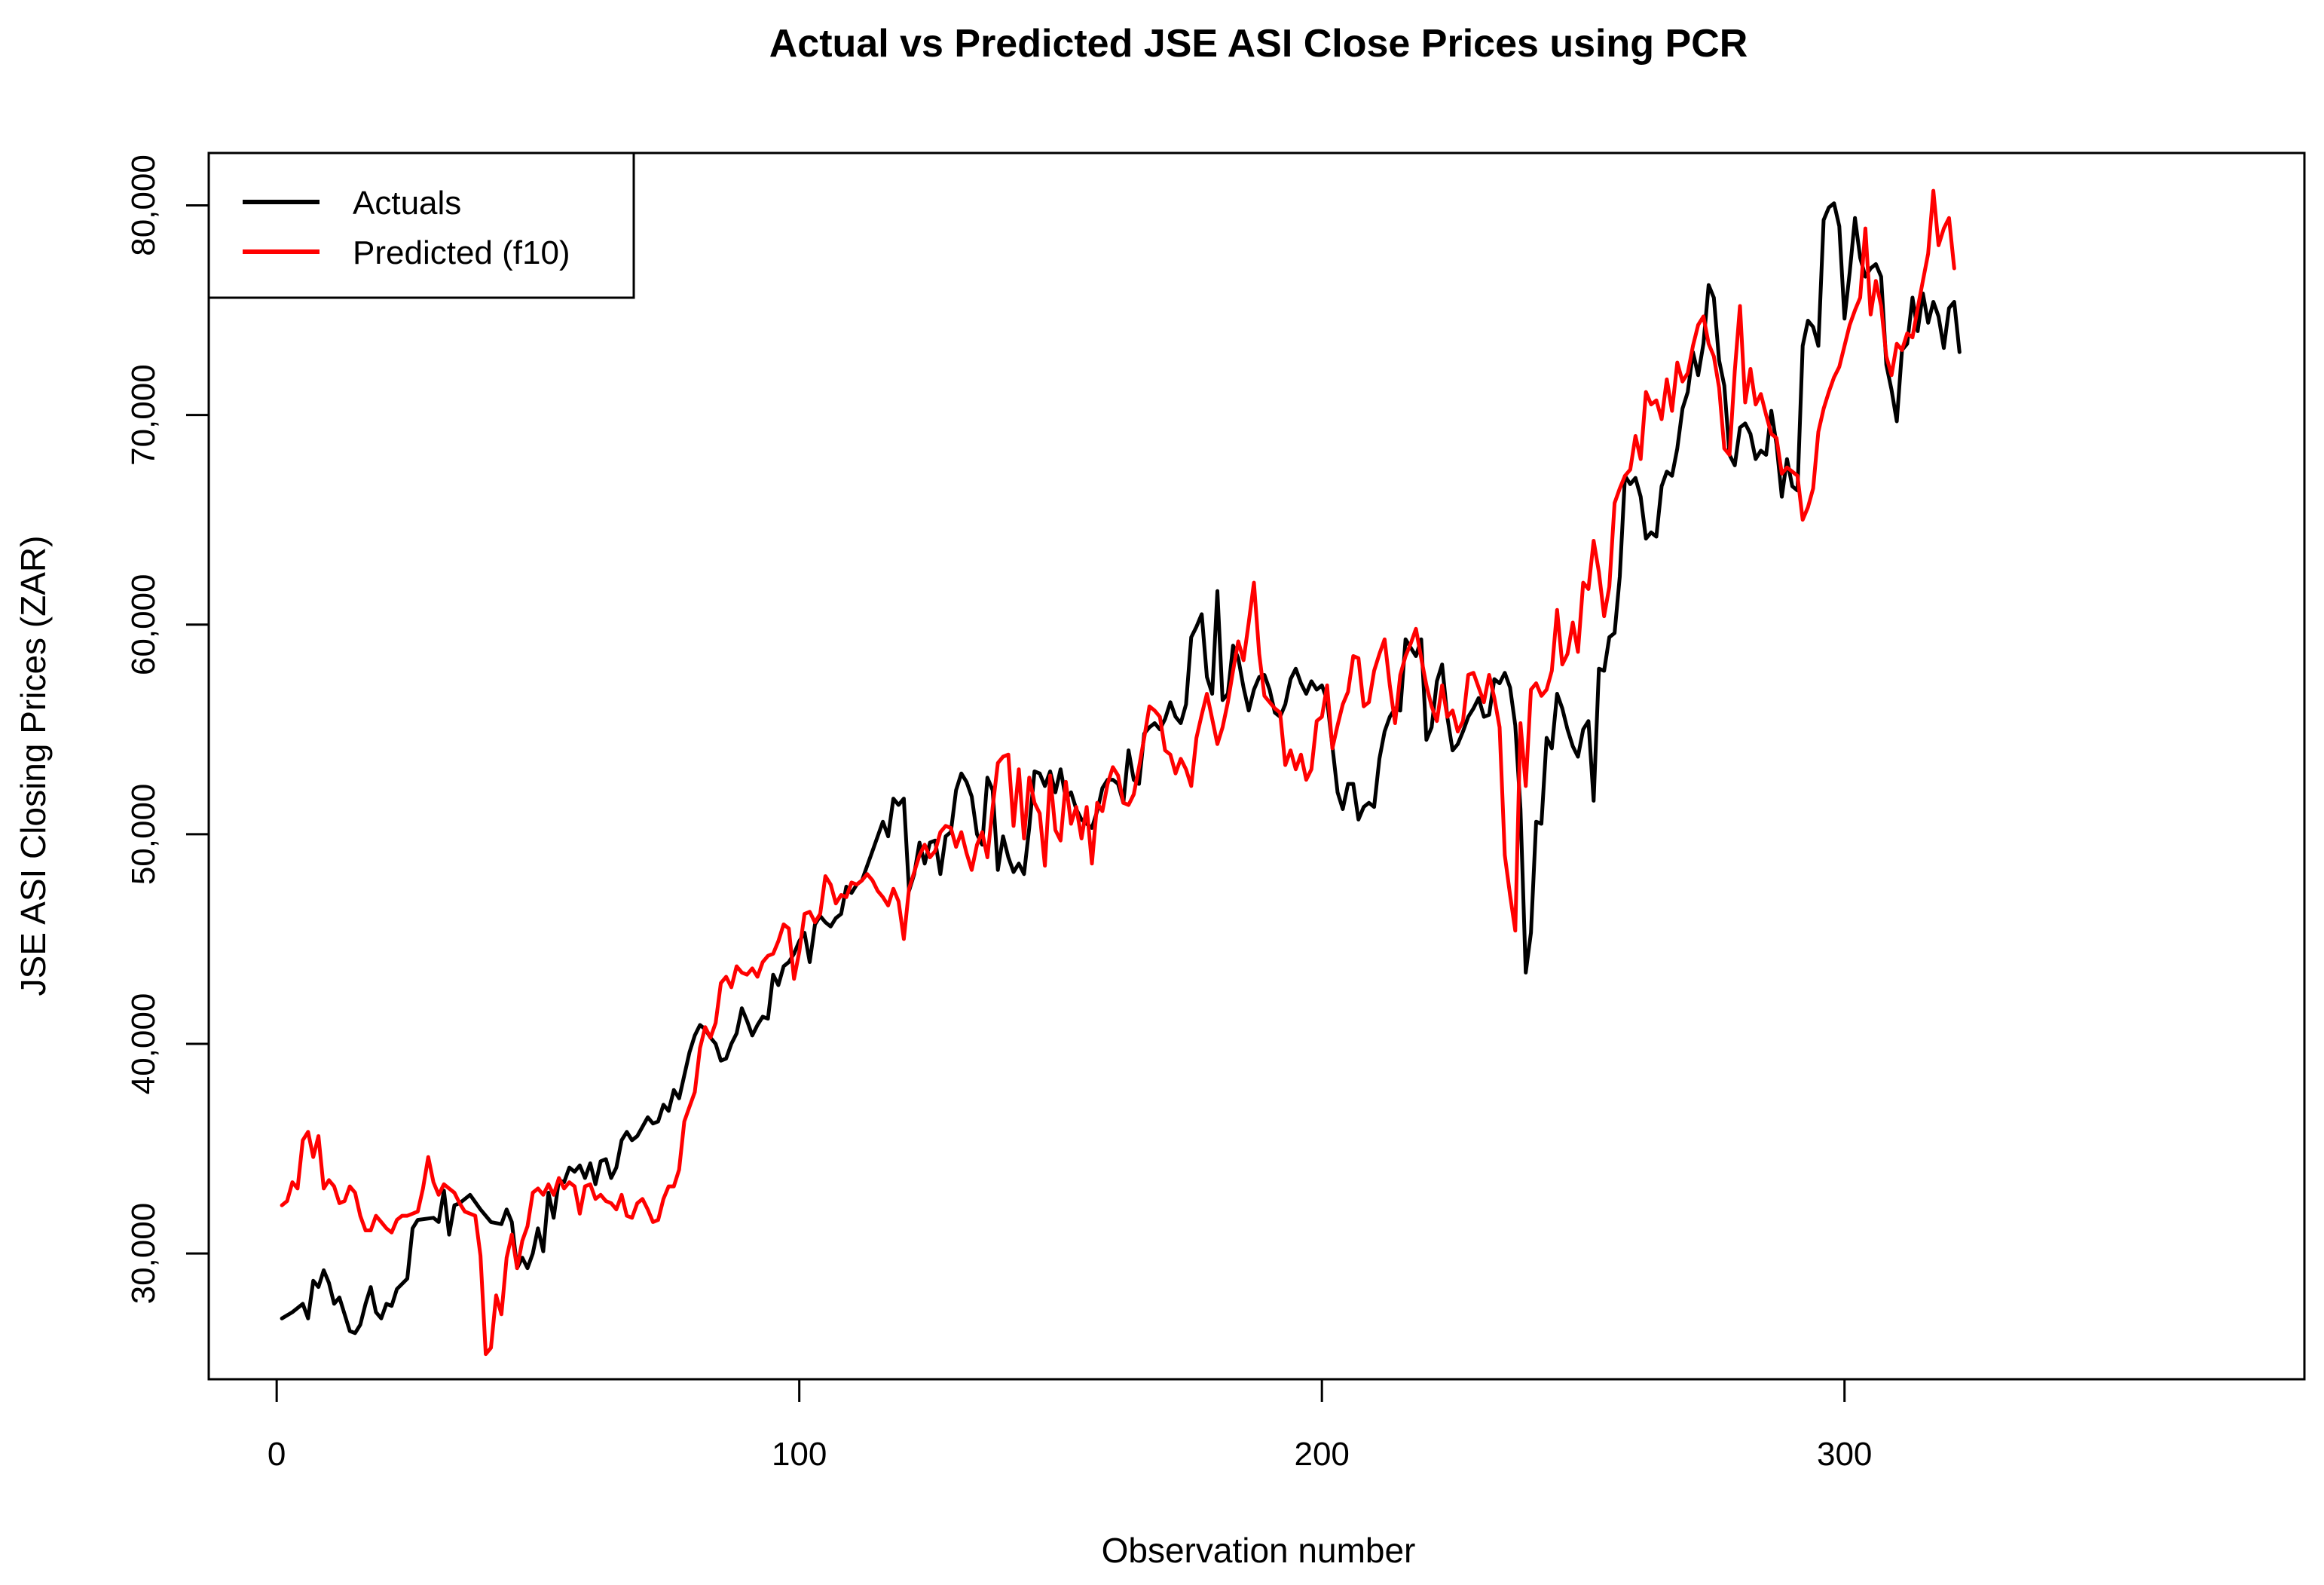 This screenshot has width=2324, height=1585. Describe the element at coordinates (143, 1044) in the screenshot. I see `y-tick-label: 40,000` at that location.